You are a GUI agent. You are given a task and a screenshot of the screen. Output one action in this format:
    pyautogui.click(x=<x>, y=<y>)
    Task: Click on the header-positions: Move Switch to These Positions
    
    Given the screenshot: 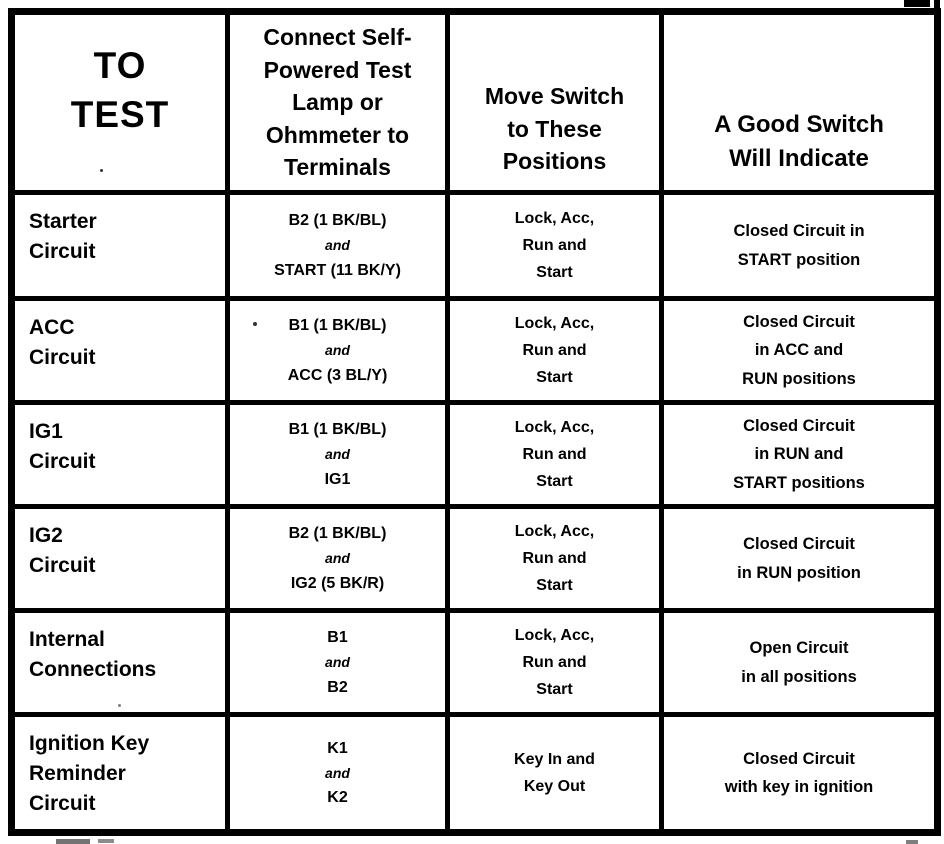 What is the action you would take?
    pyautogui.click(x=554, y=102)
    